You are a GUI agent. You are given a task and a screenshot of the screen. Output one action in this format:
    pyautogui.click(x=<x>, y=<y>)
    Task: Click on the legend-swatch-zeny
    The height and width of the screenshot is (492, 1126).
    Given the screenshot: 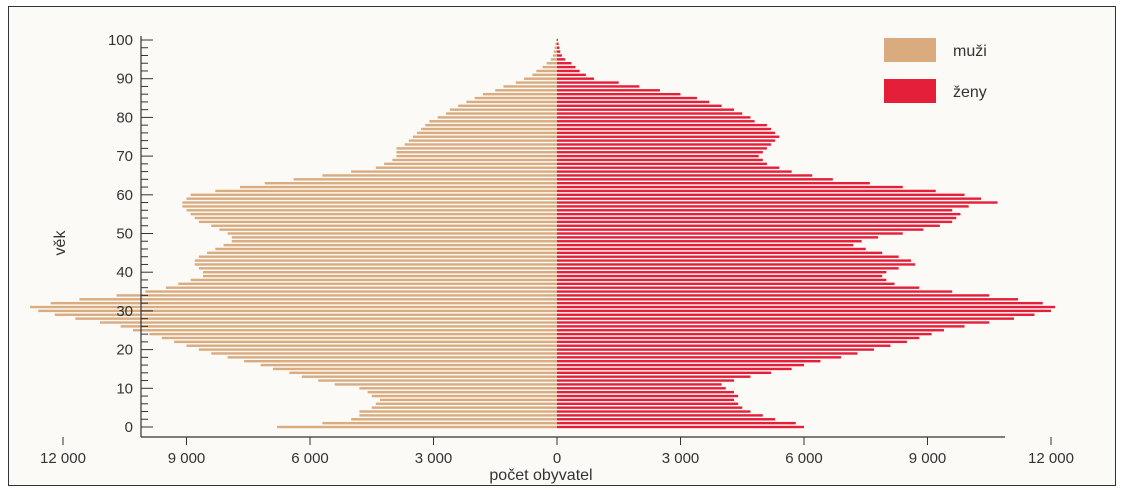 What is the action you would take?
    pyautogui.click(x=910, y=91)
    